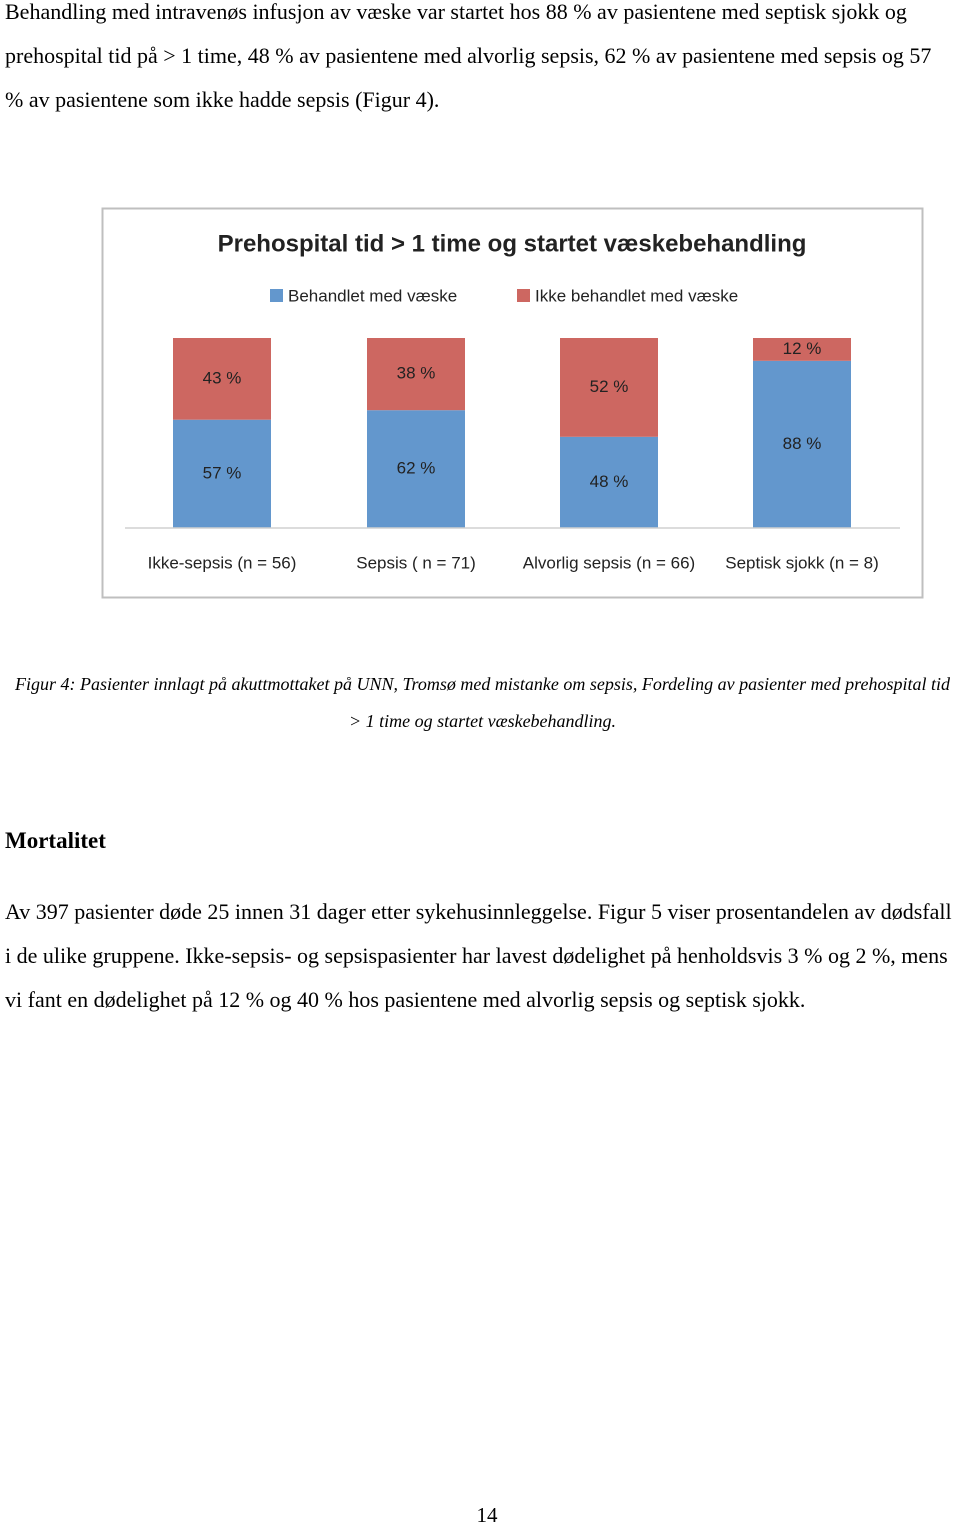 The image size is (960, 1528). I want to click on legend-label: Ikke behandlet med væske, so click(636, 295).